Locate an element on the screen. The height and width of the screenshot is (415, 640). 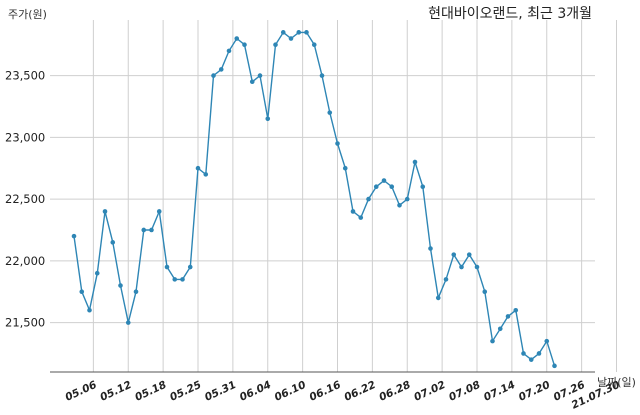
x-tick-label: 06.28 is located at coordinates (394, 391).